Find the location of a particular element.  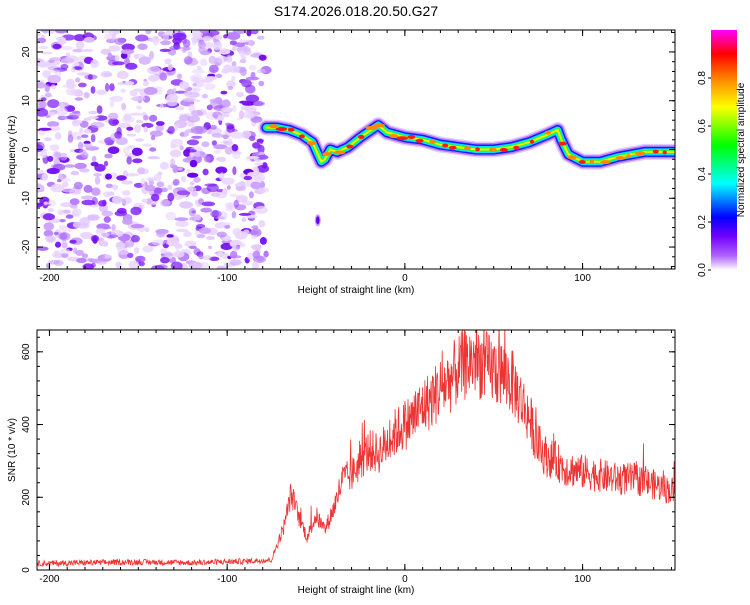

y-tick-label: -10 is located at coordinates (26, 198).